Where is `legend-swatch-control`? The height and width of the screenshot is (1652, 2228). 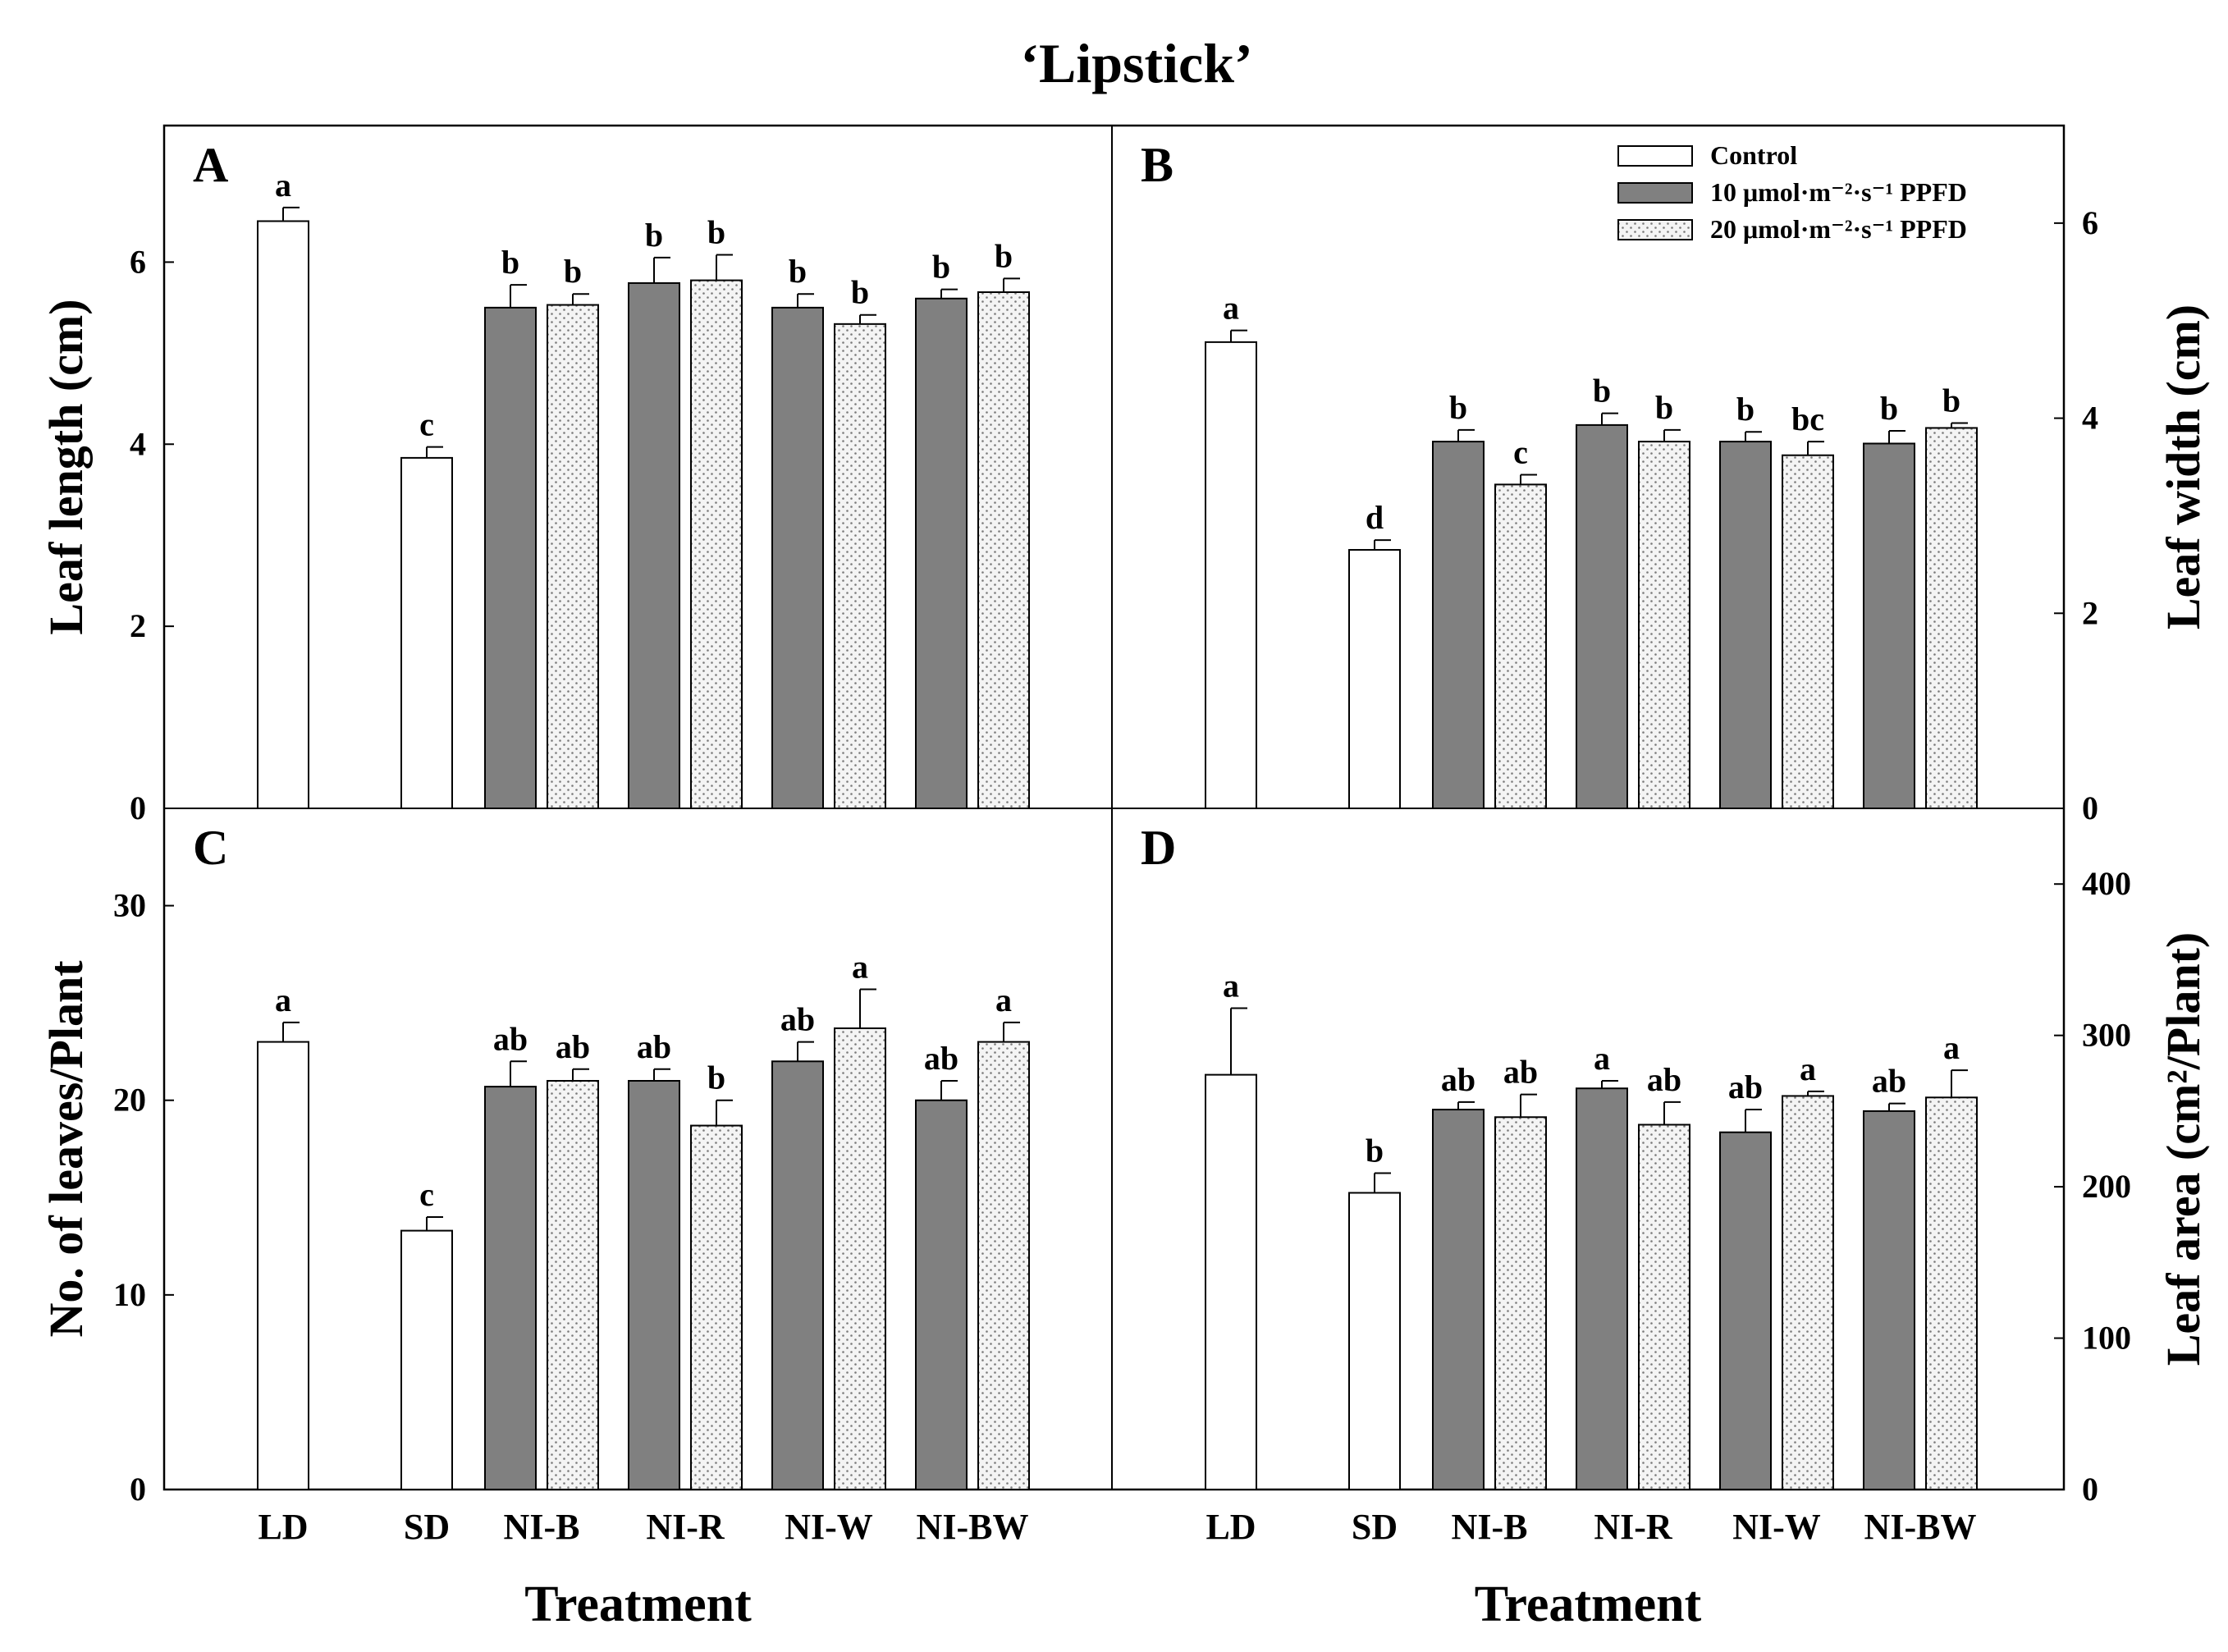 legend-swatch-control is located at coordinates (1655, 156).